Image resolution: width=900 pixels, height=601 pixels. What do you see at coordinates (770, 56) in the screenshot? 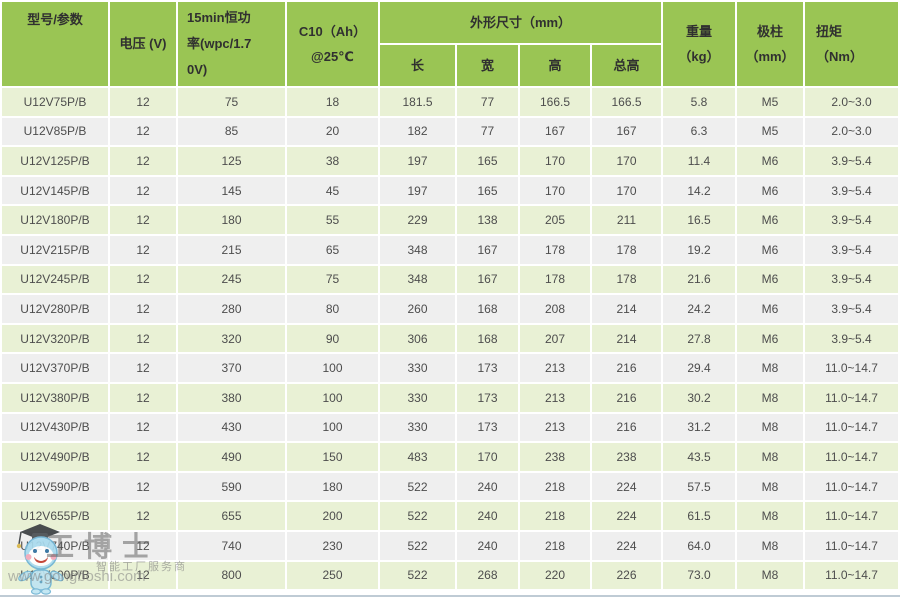
I see `terminal-line-2: （mm）` at bounding box center [770, 56].